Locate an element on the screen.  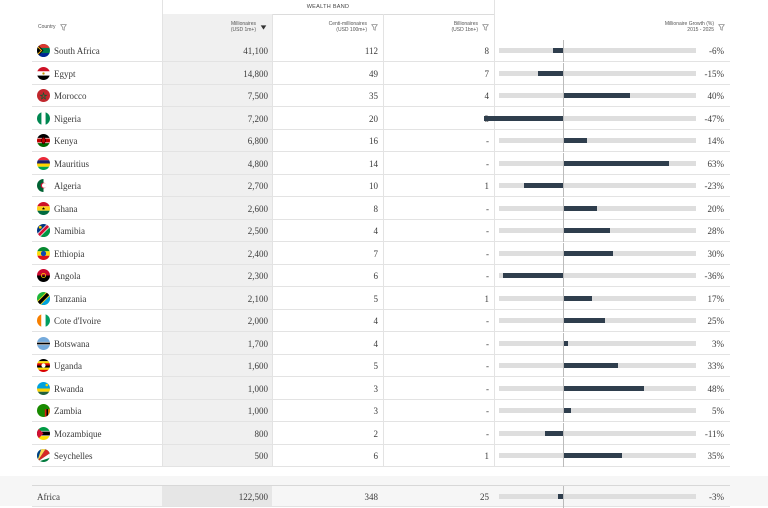
table-row: South Africa 41,100 112 8 -6% is located at coordinates (381, 51).